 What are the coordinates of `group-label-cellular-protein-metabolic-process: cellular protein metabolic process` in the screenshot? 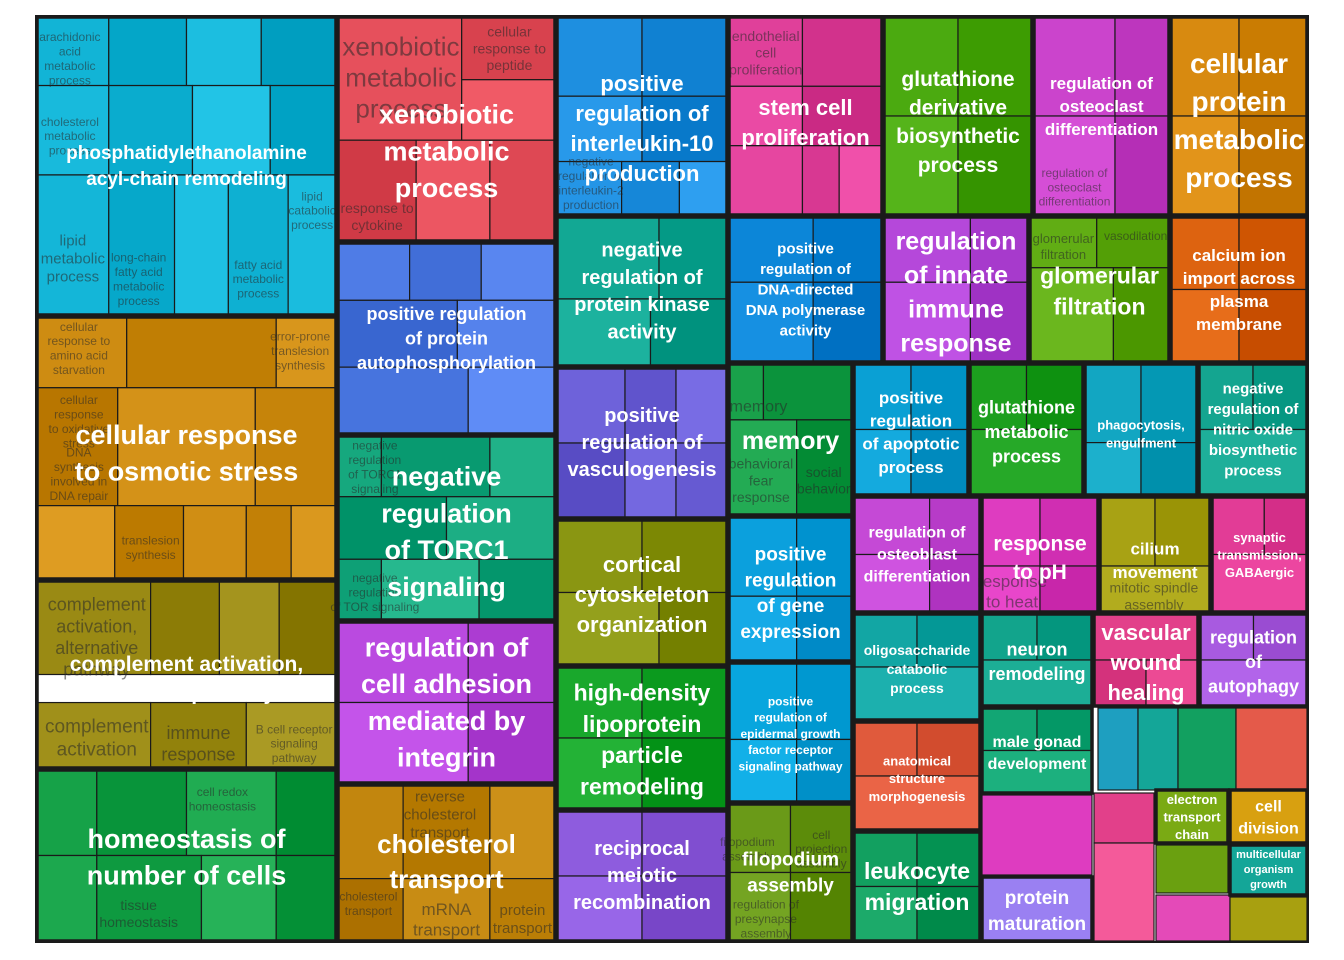 It's located at (1239, 119).